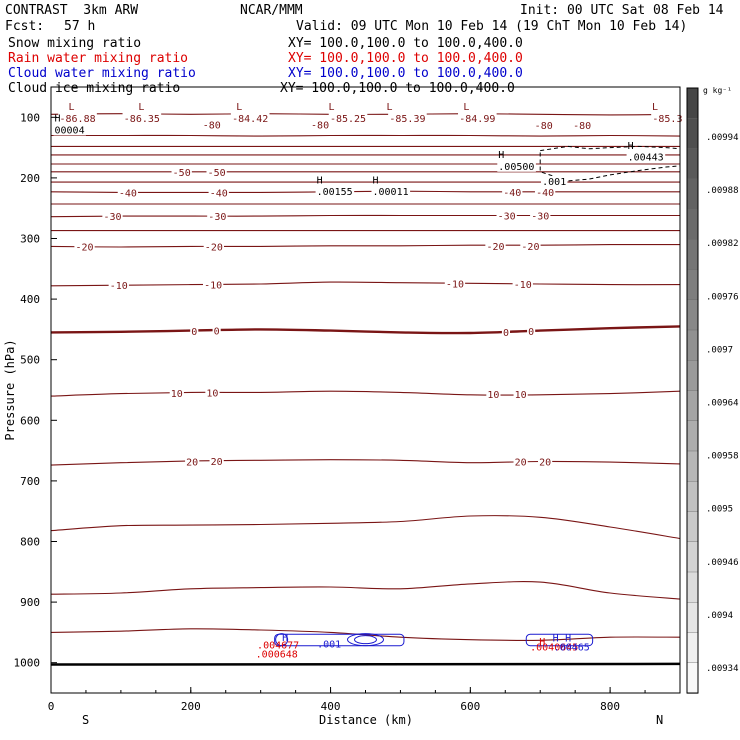 The width and height of the screenshot is (740, 740). I want to click on isotherm-label: -85.25, so click(348, 119).